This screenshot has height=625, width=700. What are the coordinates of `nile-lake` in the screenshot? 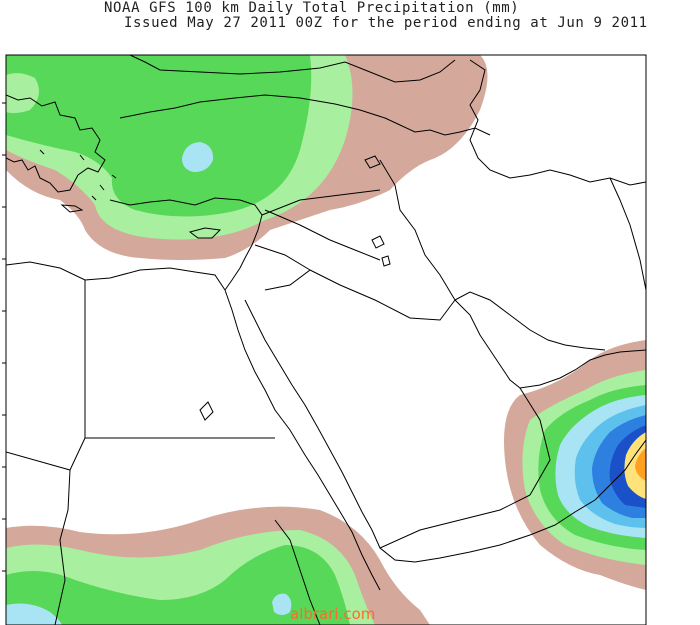 It's located at (206, 411).